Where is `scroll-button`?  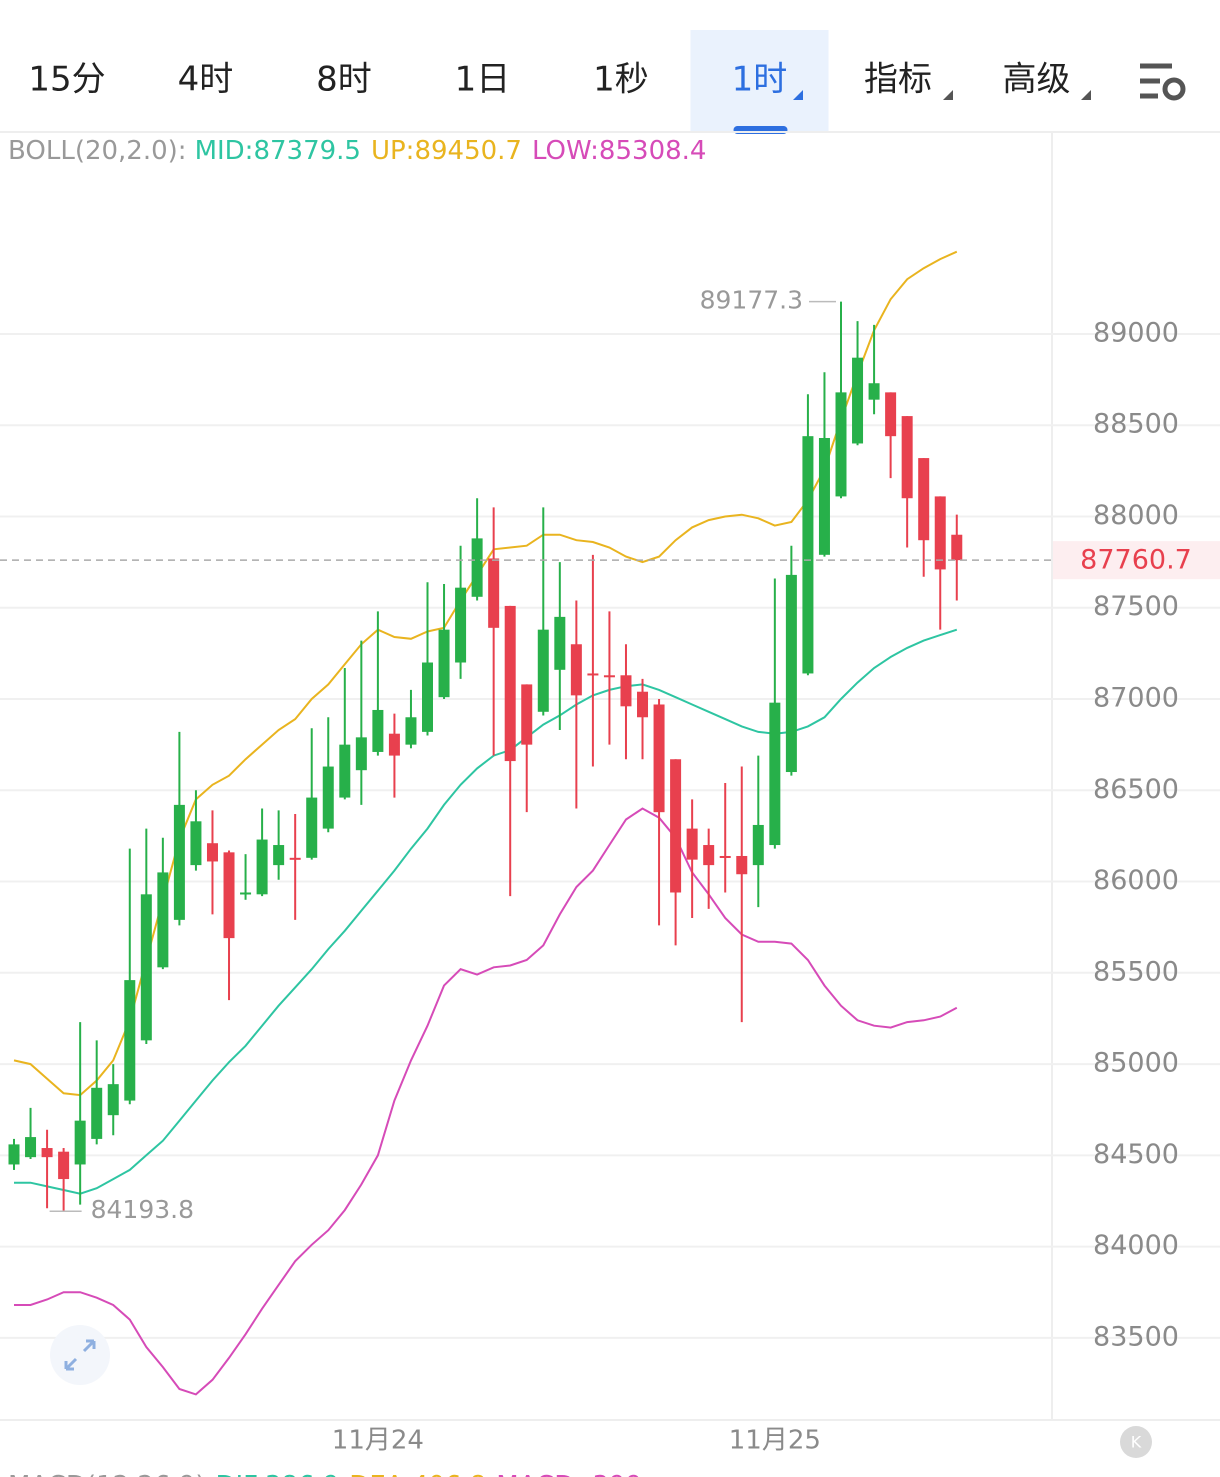
scroll-button is located at coordinates (1136, 1442).